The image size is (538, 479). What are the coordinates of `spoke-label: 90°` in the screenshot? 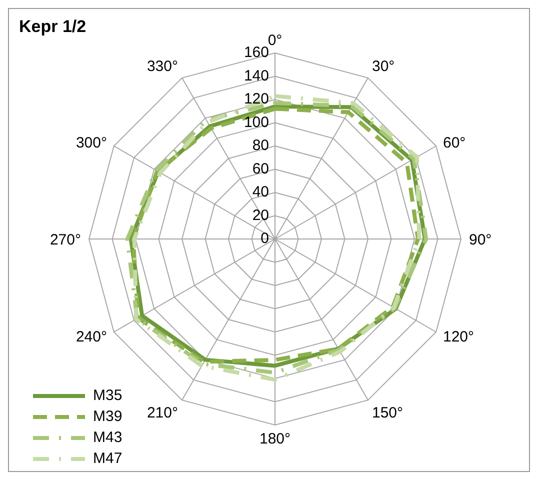 It's located at (480, 239).